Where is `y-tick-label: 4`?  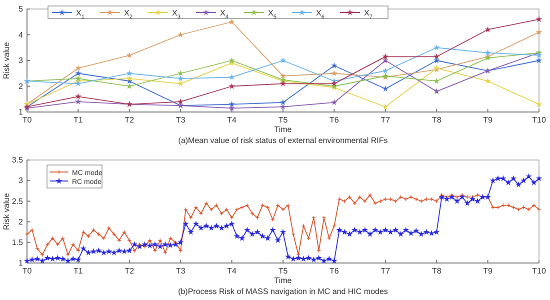
y-tick-label: 4 is located at coordinates (21, 35).